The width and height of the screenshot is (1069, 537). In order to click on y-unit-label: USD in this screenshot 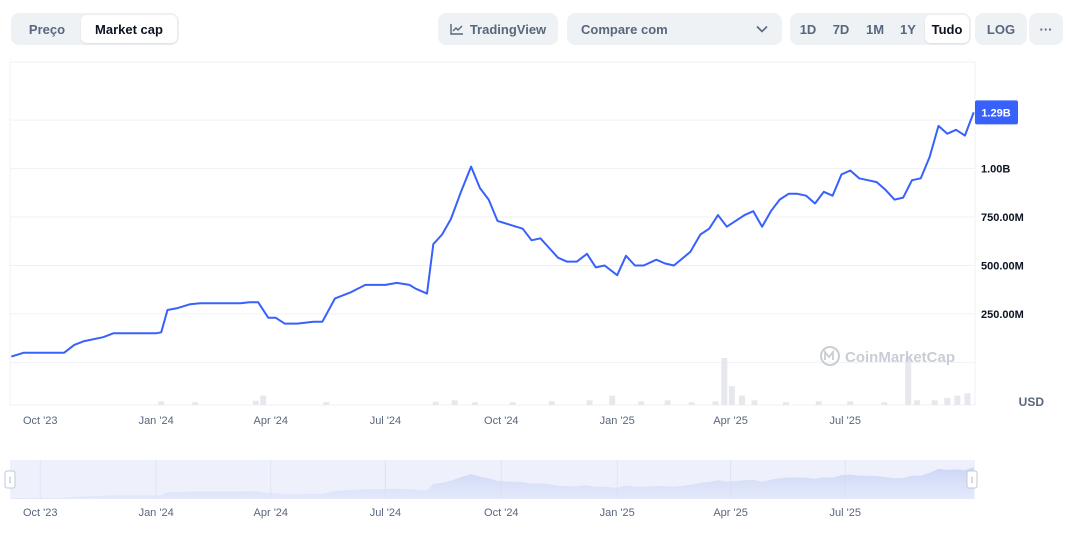, I will do `click(1032, 402)`.